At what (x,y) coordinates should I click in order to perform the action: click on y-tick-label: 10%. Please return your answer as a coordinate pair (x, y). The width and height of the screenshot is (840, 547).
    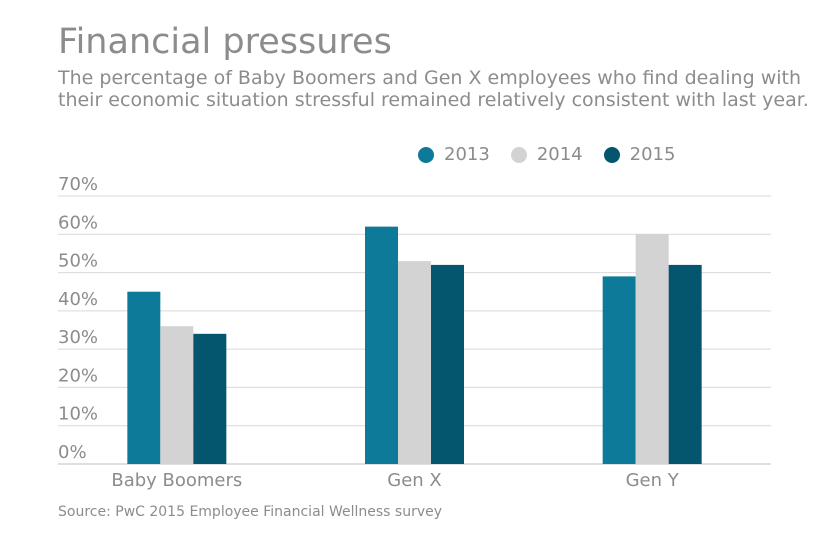
    Looking at the image, I should click on (78, 414).